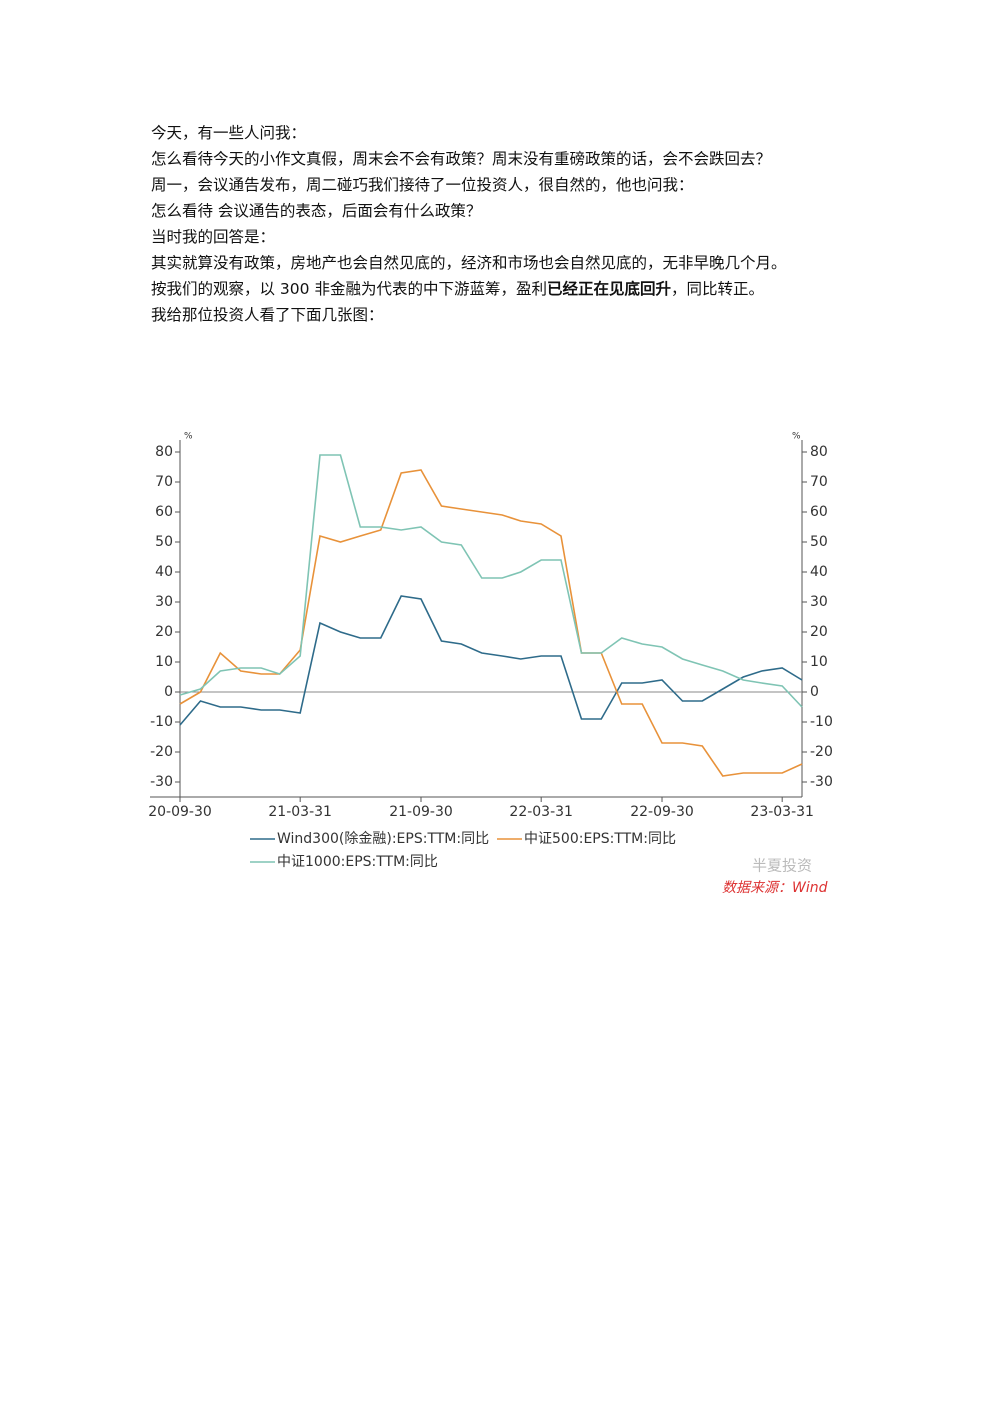 This screenshot has width=992, height=1403. I want to click on paragraph: 我给那位投资人看了下面几张图：, so click(267, 315).